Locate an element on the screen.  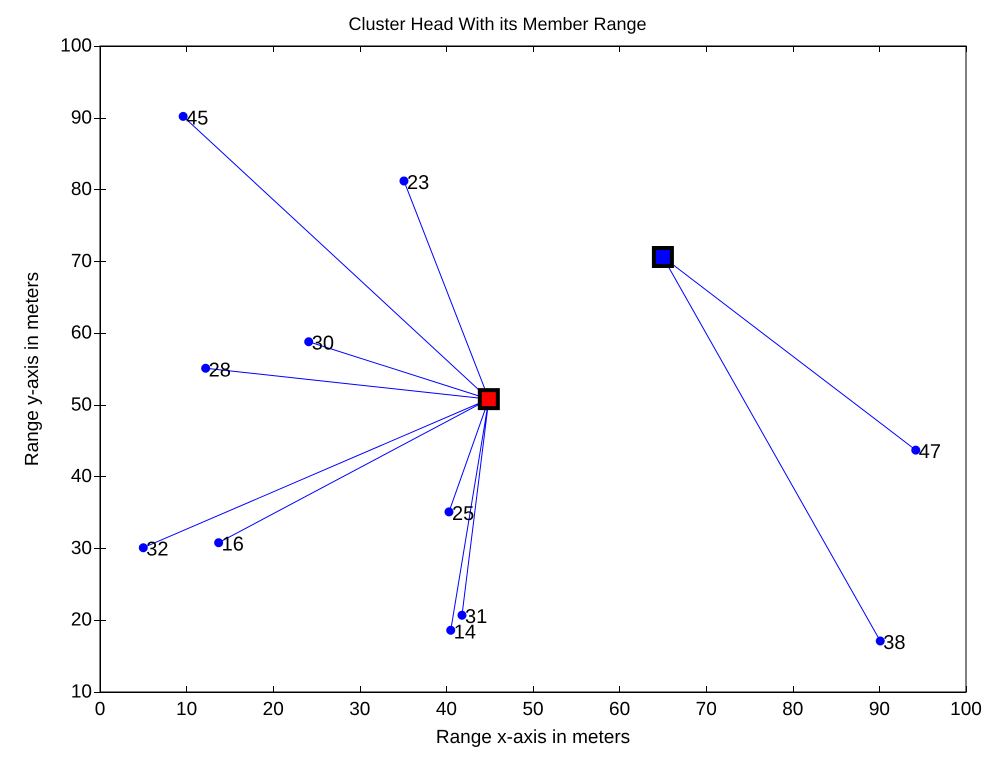
x-tick-label: 0 is located at coordinates (100, 709).